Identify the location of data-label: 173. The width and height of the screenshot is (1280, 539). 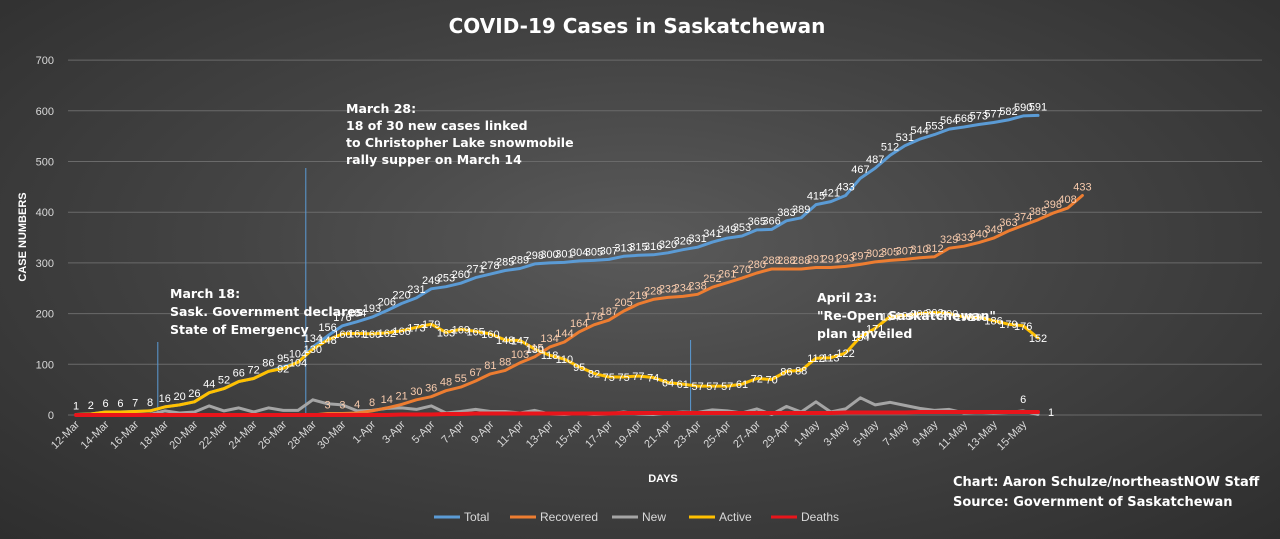
(416, 328).